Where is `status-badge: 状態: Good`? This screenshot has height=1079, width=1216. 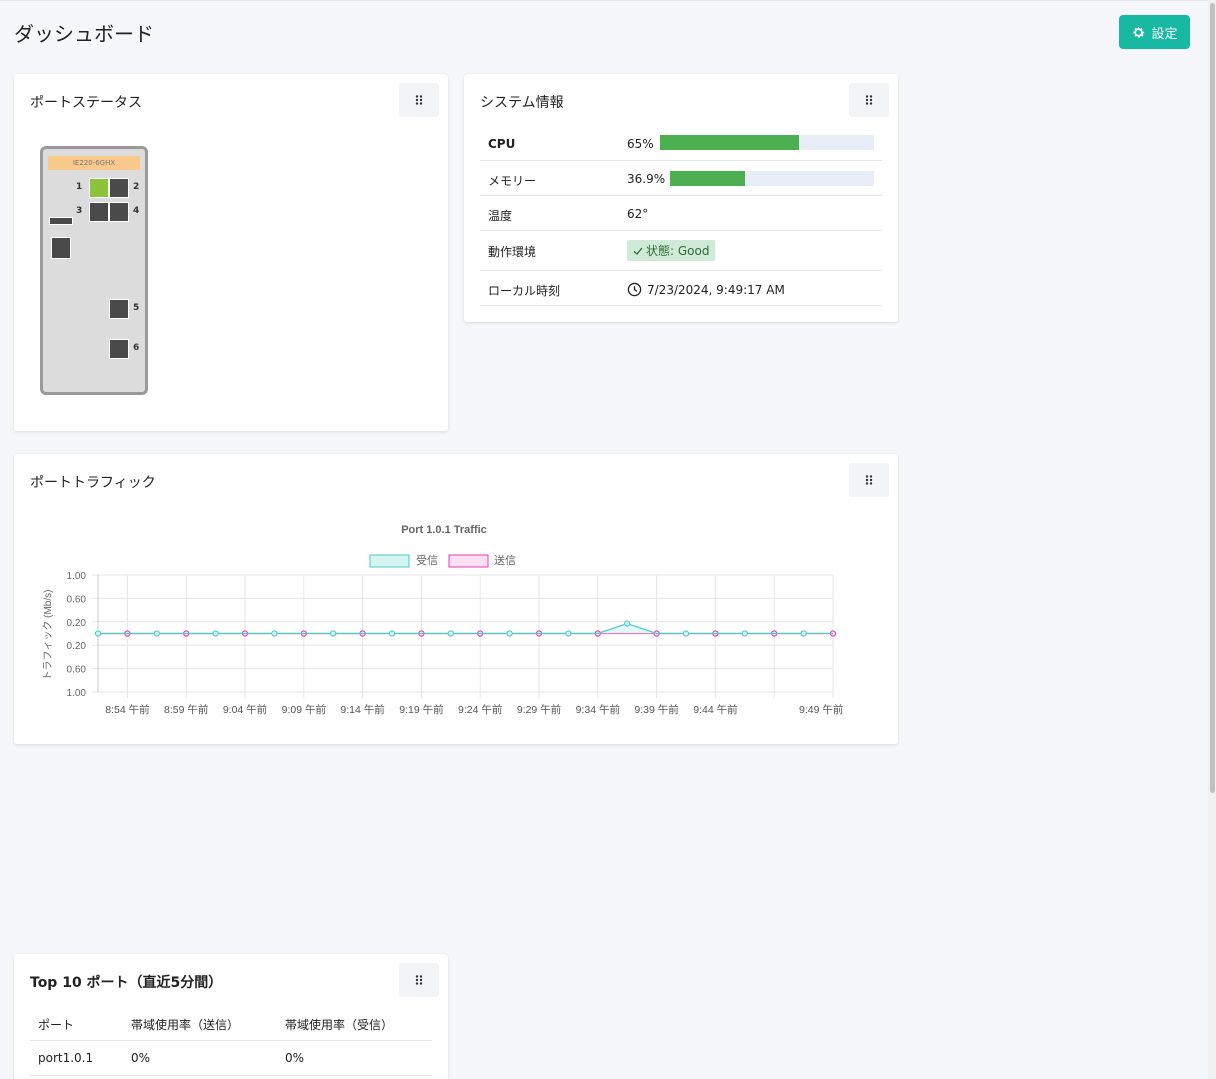
status-badge: 状態: Good is located at coordinates (671, 250).